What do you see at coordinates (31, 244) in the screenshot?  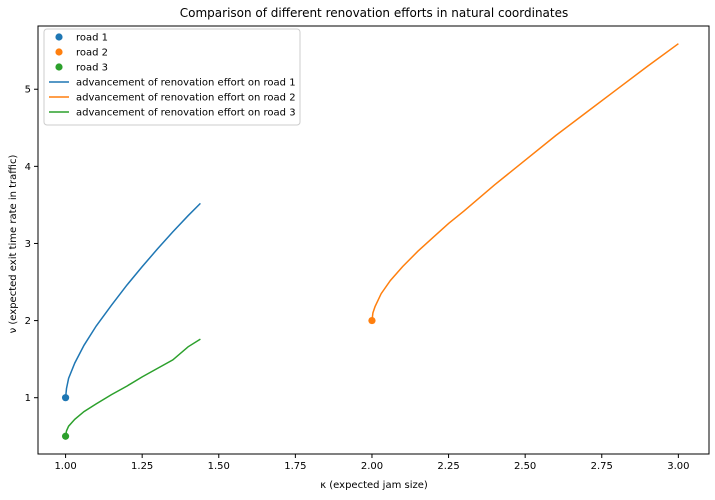 I see `y-axis-ticks: 1 2 3 4 5` at bounding box center [31, 244].